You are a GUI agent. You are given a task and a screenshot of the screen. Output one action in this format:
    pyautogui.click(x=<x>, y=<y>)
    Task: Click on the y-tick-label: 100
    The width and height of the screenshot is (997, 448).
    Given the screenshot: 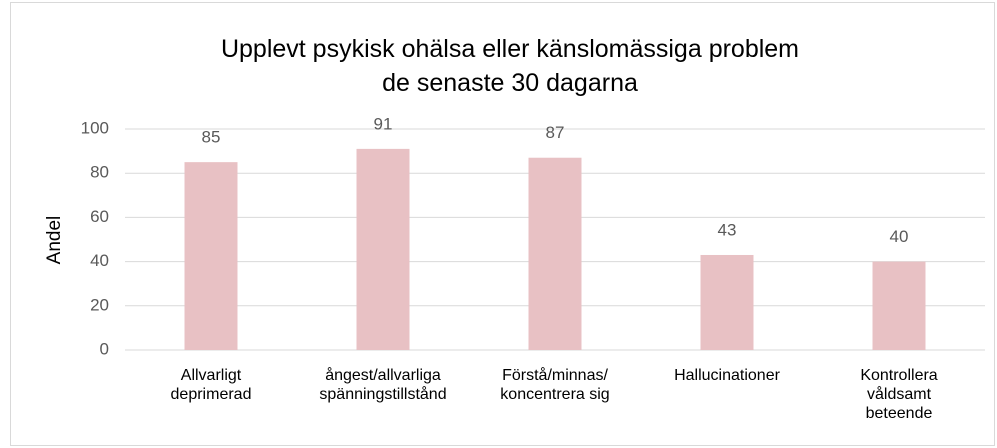 What is the action you would take?
    pyautogui.click(x=95, y=127)
    